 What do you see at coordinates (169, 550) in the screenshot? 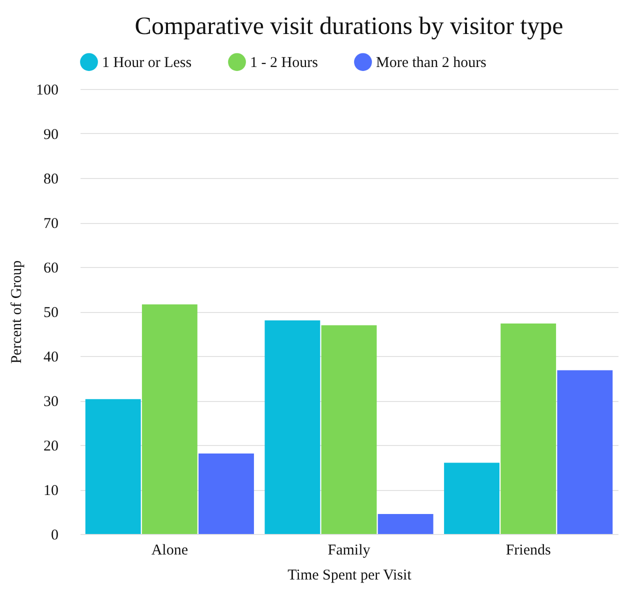
I see `x-tick-label: Alone` at bounding box center [169, 550].